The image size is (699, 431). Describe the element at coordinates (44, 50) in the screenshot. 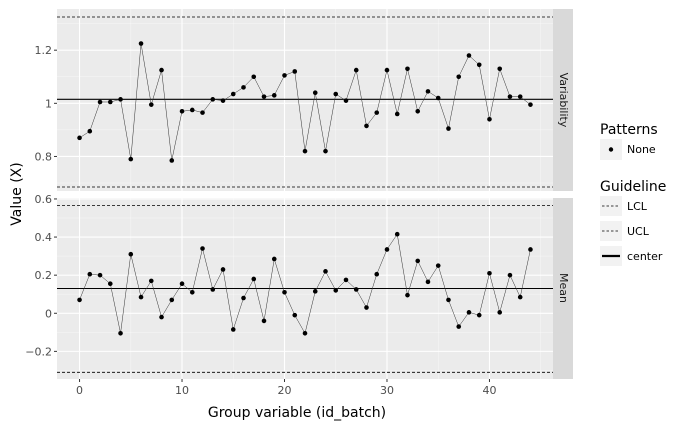

I see `y-tick-label: 1.2` at that location.